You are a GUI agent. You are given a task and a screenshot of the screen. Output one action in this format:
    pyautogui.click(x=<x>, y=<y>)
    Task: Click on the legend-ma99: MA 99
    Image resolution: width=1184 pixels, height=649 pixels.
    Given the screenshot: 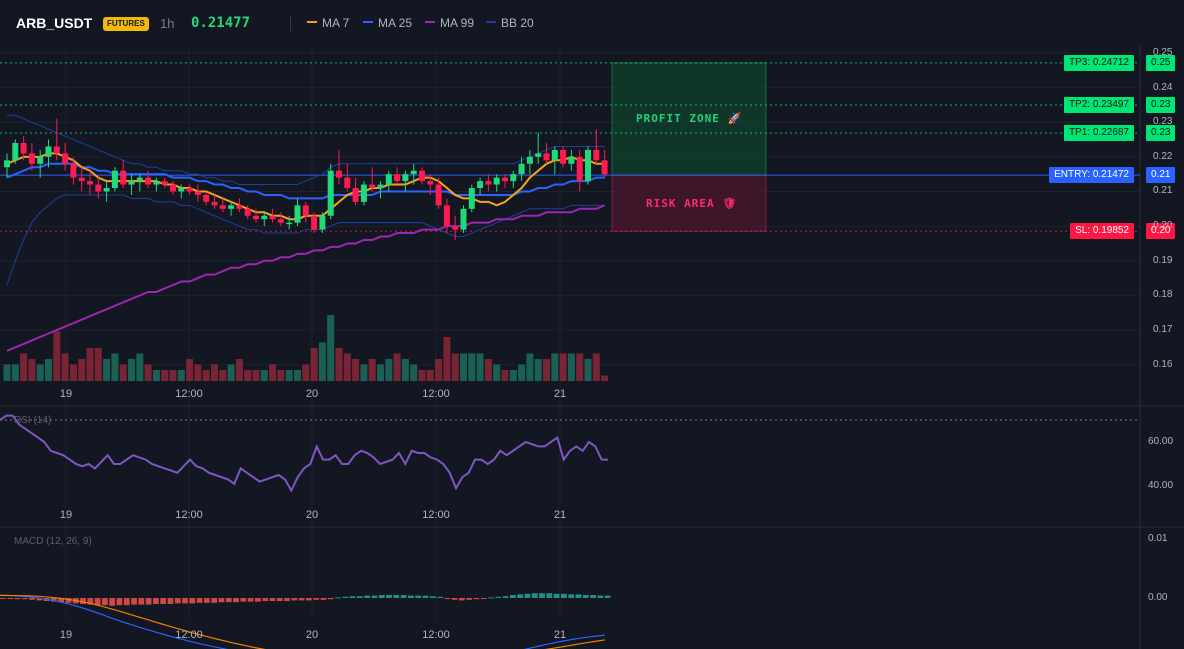 What is the action you would take?
    pyautogui.click(x=449, y=23)
    